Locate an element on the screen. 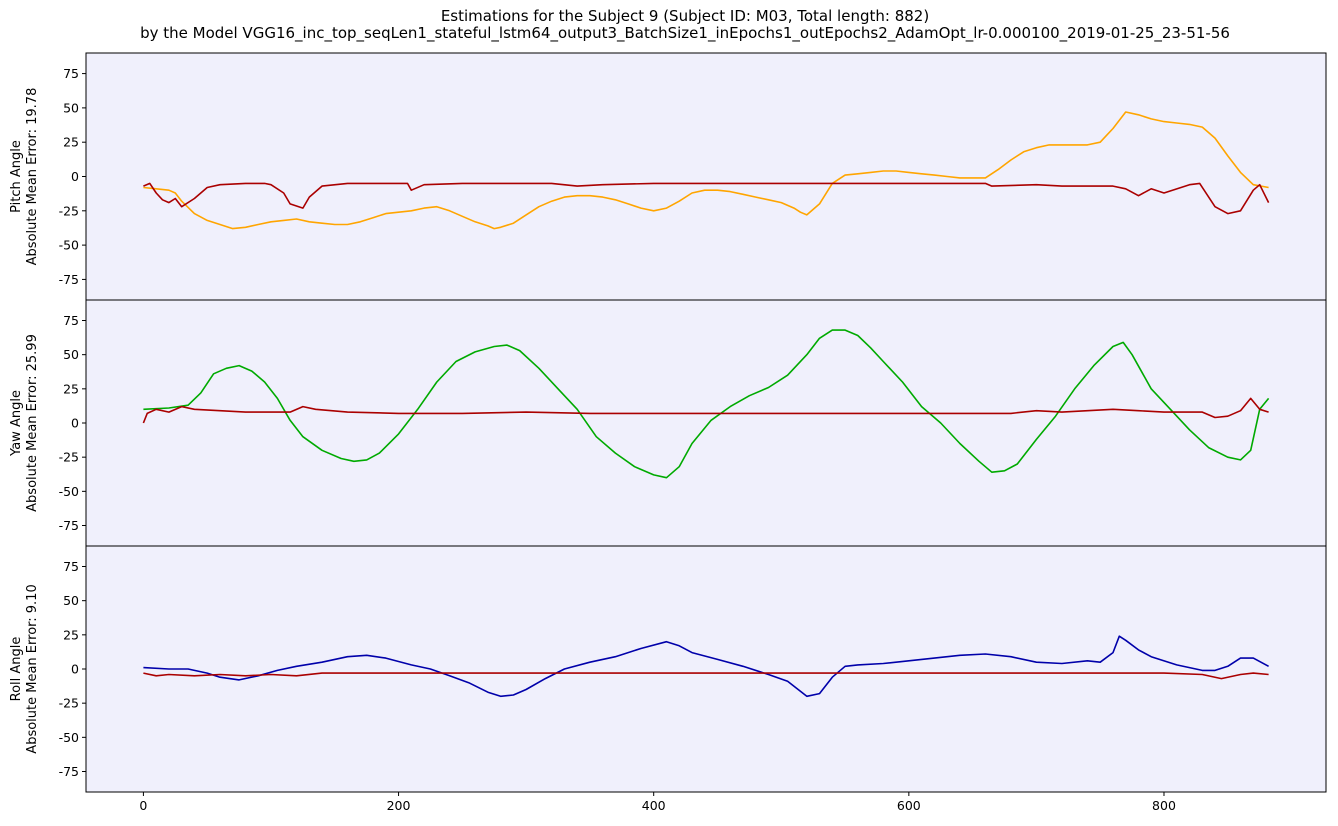 The height and width of the screenshot is (826, 1338). roll-ytick-label: 75 is located at coordinates (71, 566).